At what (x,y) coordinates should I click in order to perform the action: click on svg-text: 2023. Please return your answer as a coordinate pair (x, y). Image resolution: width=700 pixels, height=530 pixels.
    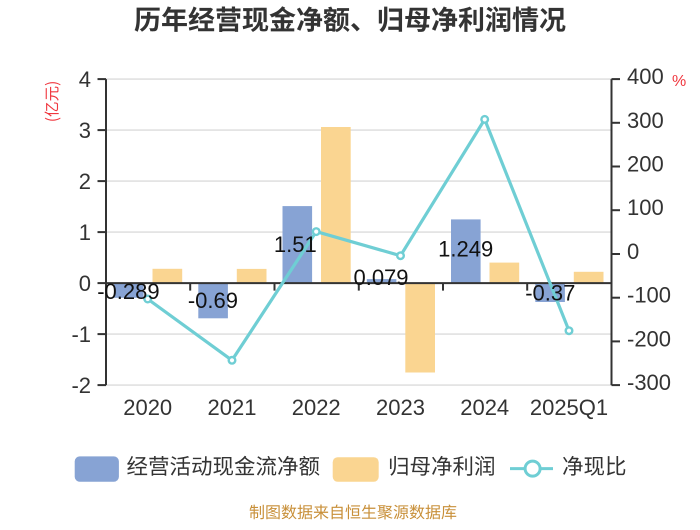
    Looking at the image, I should click on (400, 407).